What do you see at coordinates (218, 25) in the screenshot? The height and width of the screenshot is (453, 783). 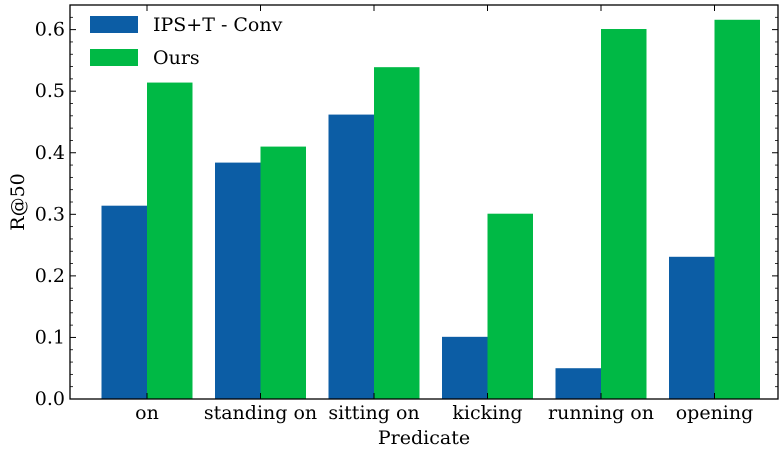 I see `legend-label: IPS+T - Conv` at bounding box center [218, 25].